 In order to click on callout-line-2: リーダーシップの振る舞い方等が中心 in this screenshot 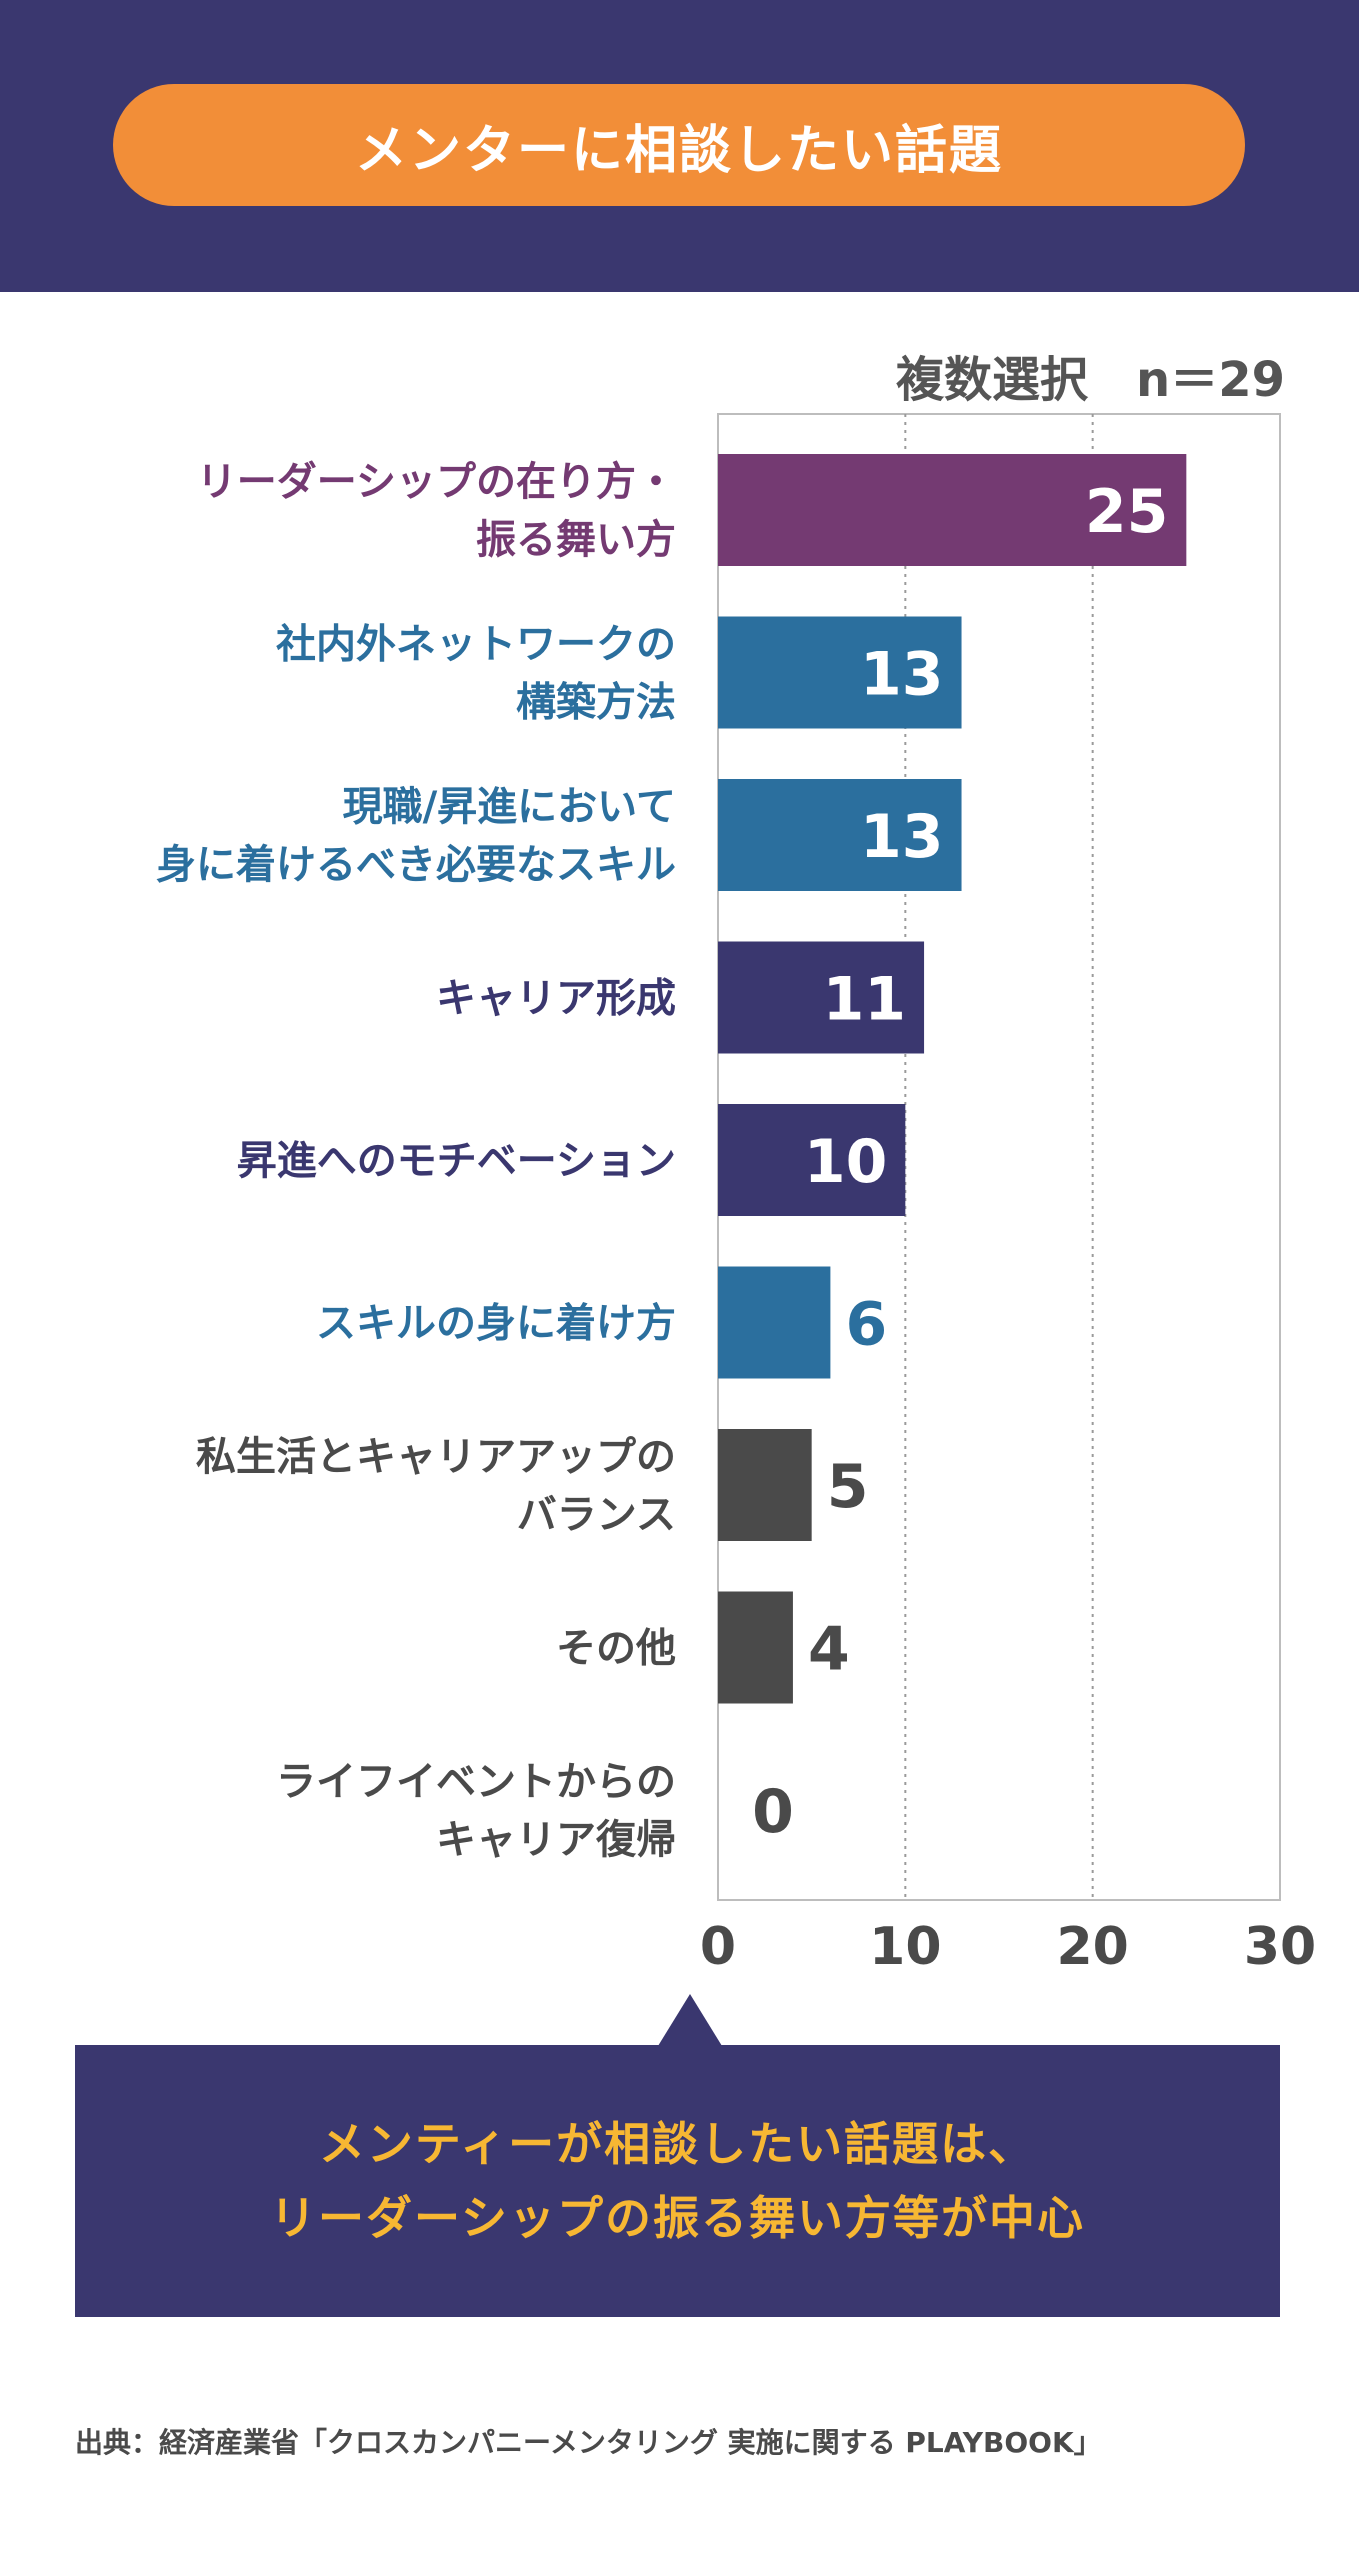, I will do `click(677, 2218)`.